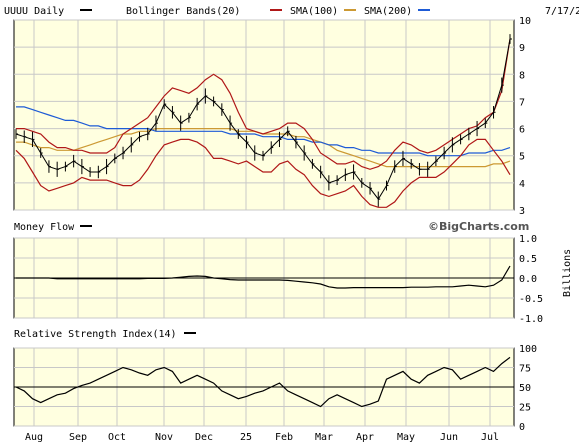 This screenshot has height=444, width=579. What do you see at coordinates (522, 184) in the screenshot?
I see `y-tick-label: 4` at bounding box center [522, 184].